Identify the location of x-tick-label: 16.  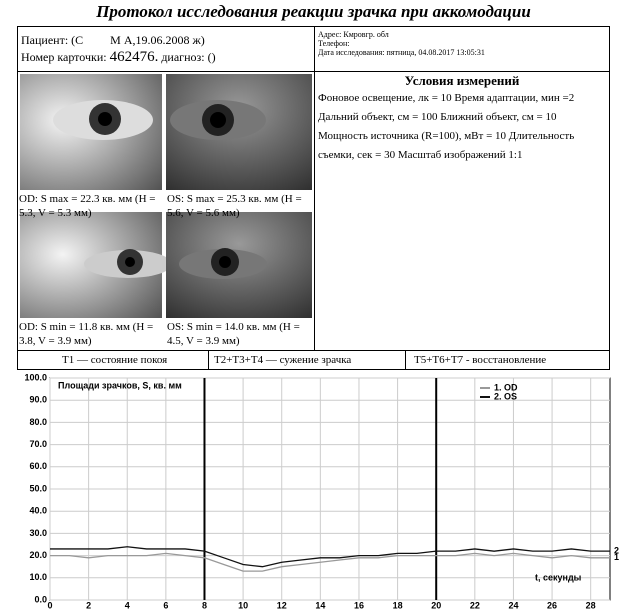
(359, 605).